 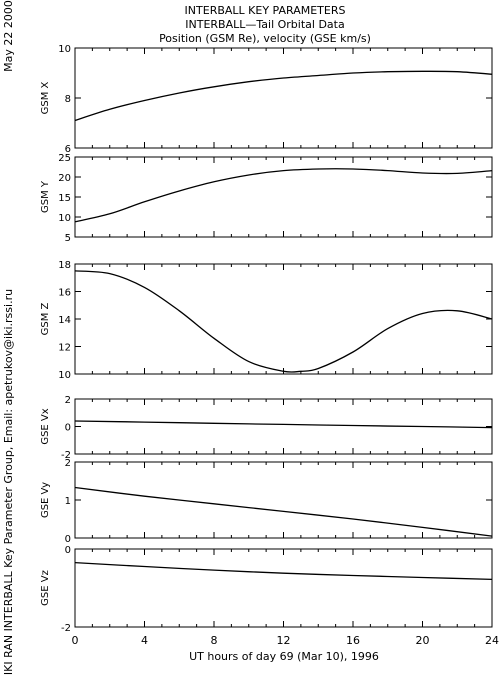 What do you see at coordinates (284, 640) in the screenshot?
I see `x-tick-label: 12` at bounding box center [284, 640].